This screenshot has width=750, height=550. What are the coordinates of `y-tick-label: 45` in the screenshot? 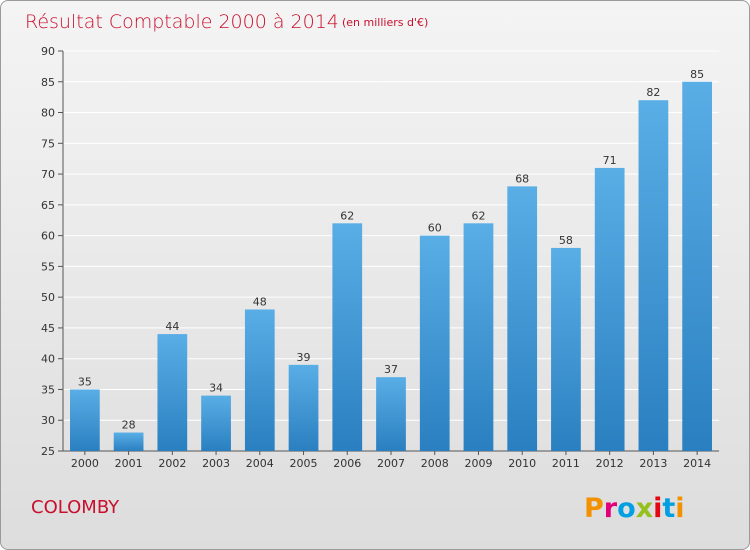 It's located at (48, 328).